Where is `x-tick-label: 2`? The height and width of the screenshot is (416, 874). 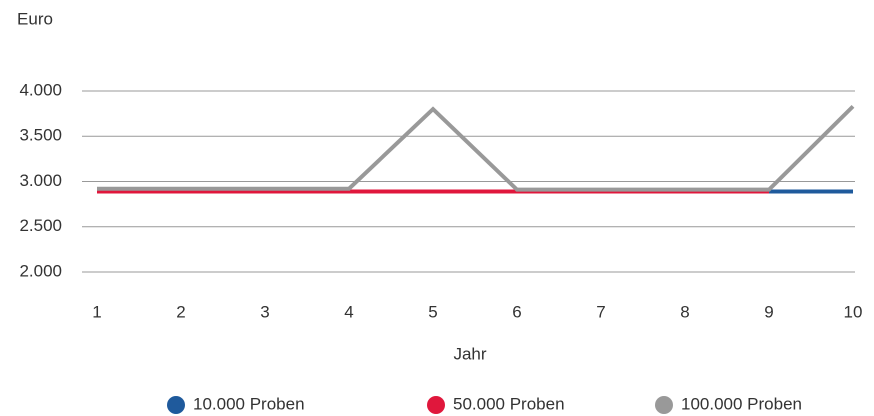 x-tick-label: 2 is located at coordinates (180, 311).